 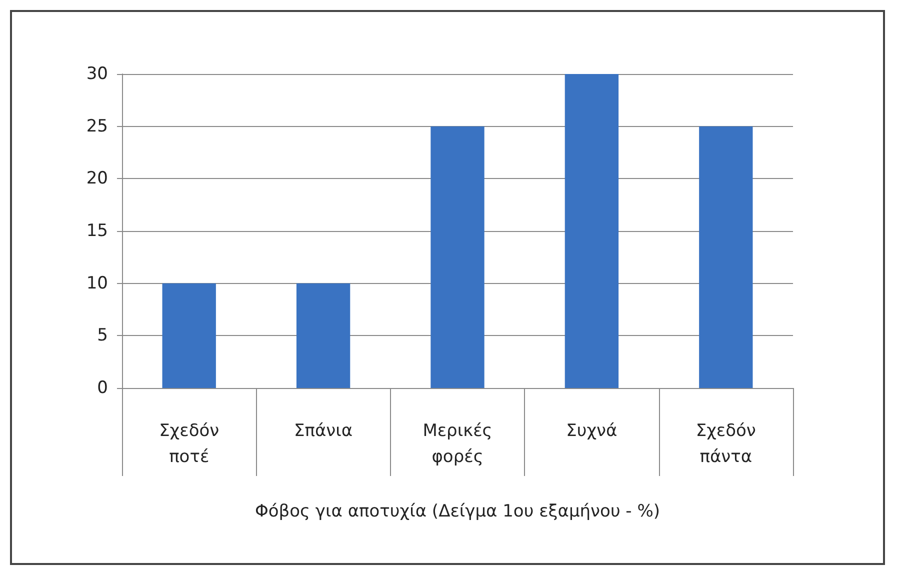 What do you see at coordinates (189, 444) in the screenshot?
I see `x-tick-label: Σχεδόν ποτέ` at bounding box center [189, 444].